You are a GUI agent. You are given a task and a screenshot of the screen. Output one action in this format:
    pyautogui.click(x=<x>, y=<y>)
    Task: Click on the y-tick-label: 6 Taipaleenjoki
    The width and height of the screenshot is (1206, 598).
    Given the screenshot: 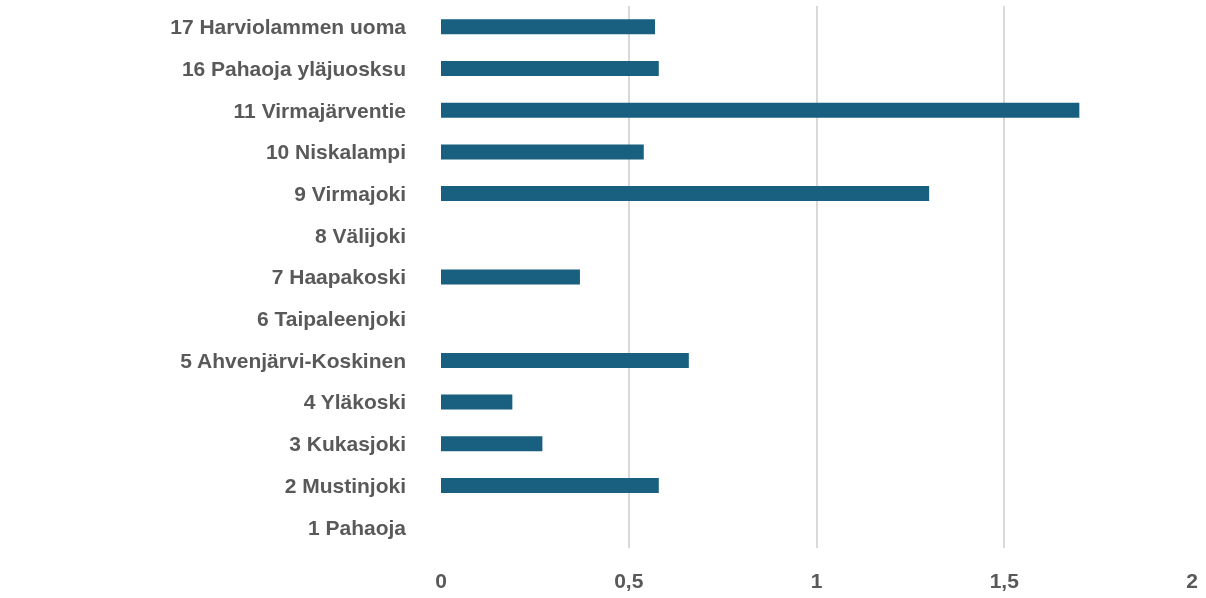 What is the action you would take?
    pyautogui.click(x=331, y=319)
    